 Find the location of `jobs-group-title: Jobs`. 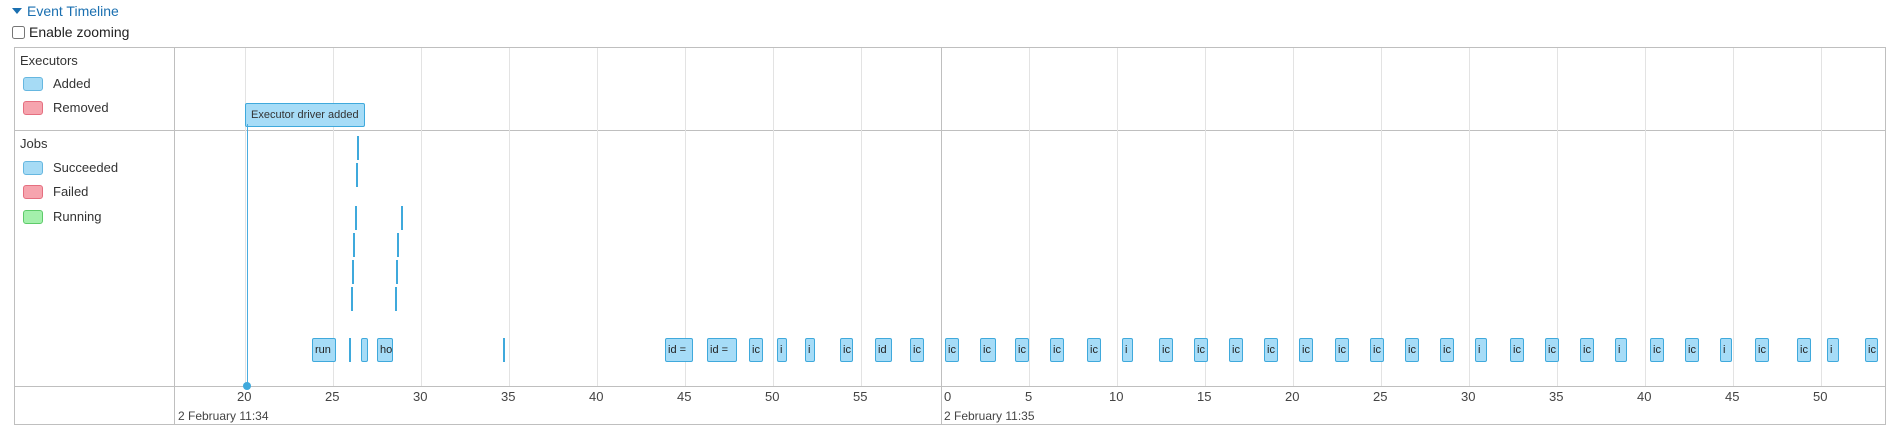

jobs-group-title: Jobs is located at coordinates (34, 143).